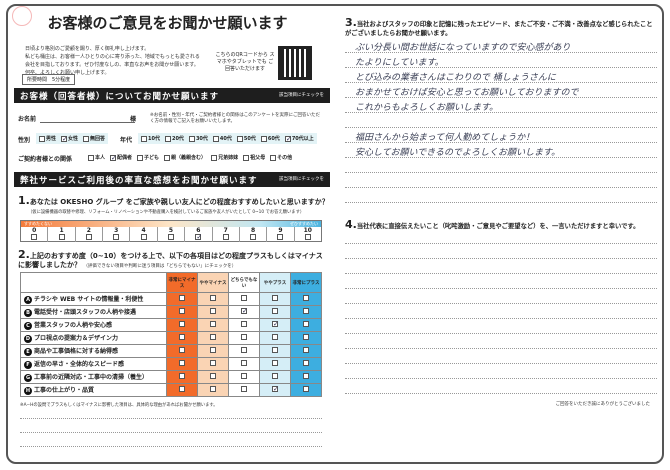 The width and height of the screenshot is (670, 470). I want to click on scale-cell-9: 9, so click(281, 234).